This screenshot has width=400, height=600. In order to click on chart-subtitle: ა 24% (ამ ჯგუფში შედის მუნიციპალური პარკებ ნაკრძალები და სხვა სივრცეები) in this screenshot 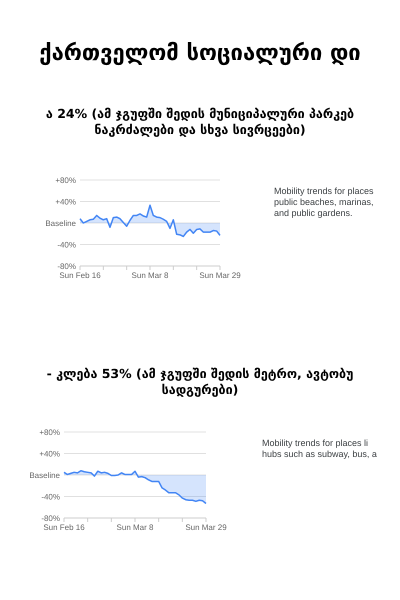, I will do `click(200, 121)`.